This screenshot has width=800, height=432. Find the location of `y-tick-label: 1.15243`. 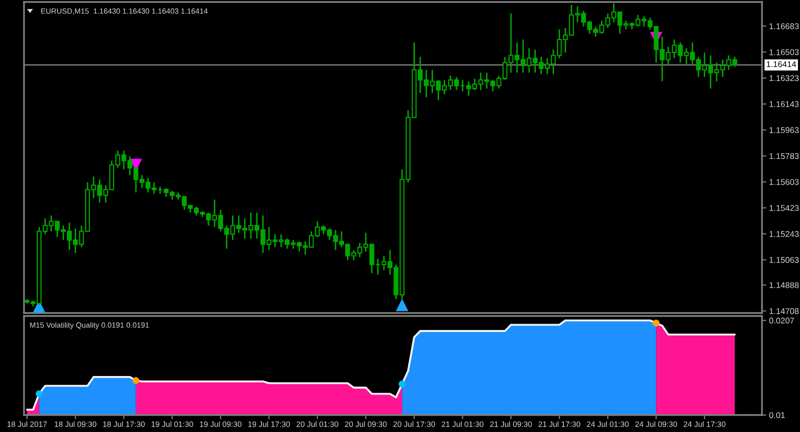

y-tick-label: 1.15243 is located at coordinates (784, 234).